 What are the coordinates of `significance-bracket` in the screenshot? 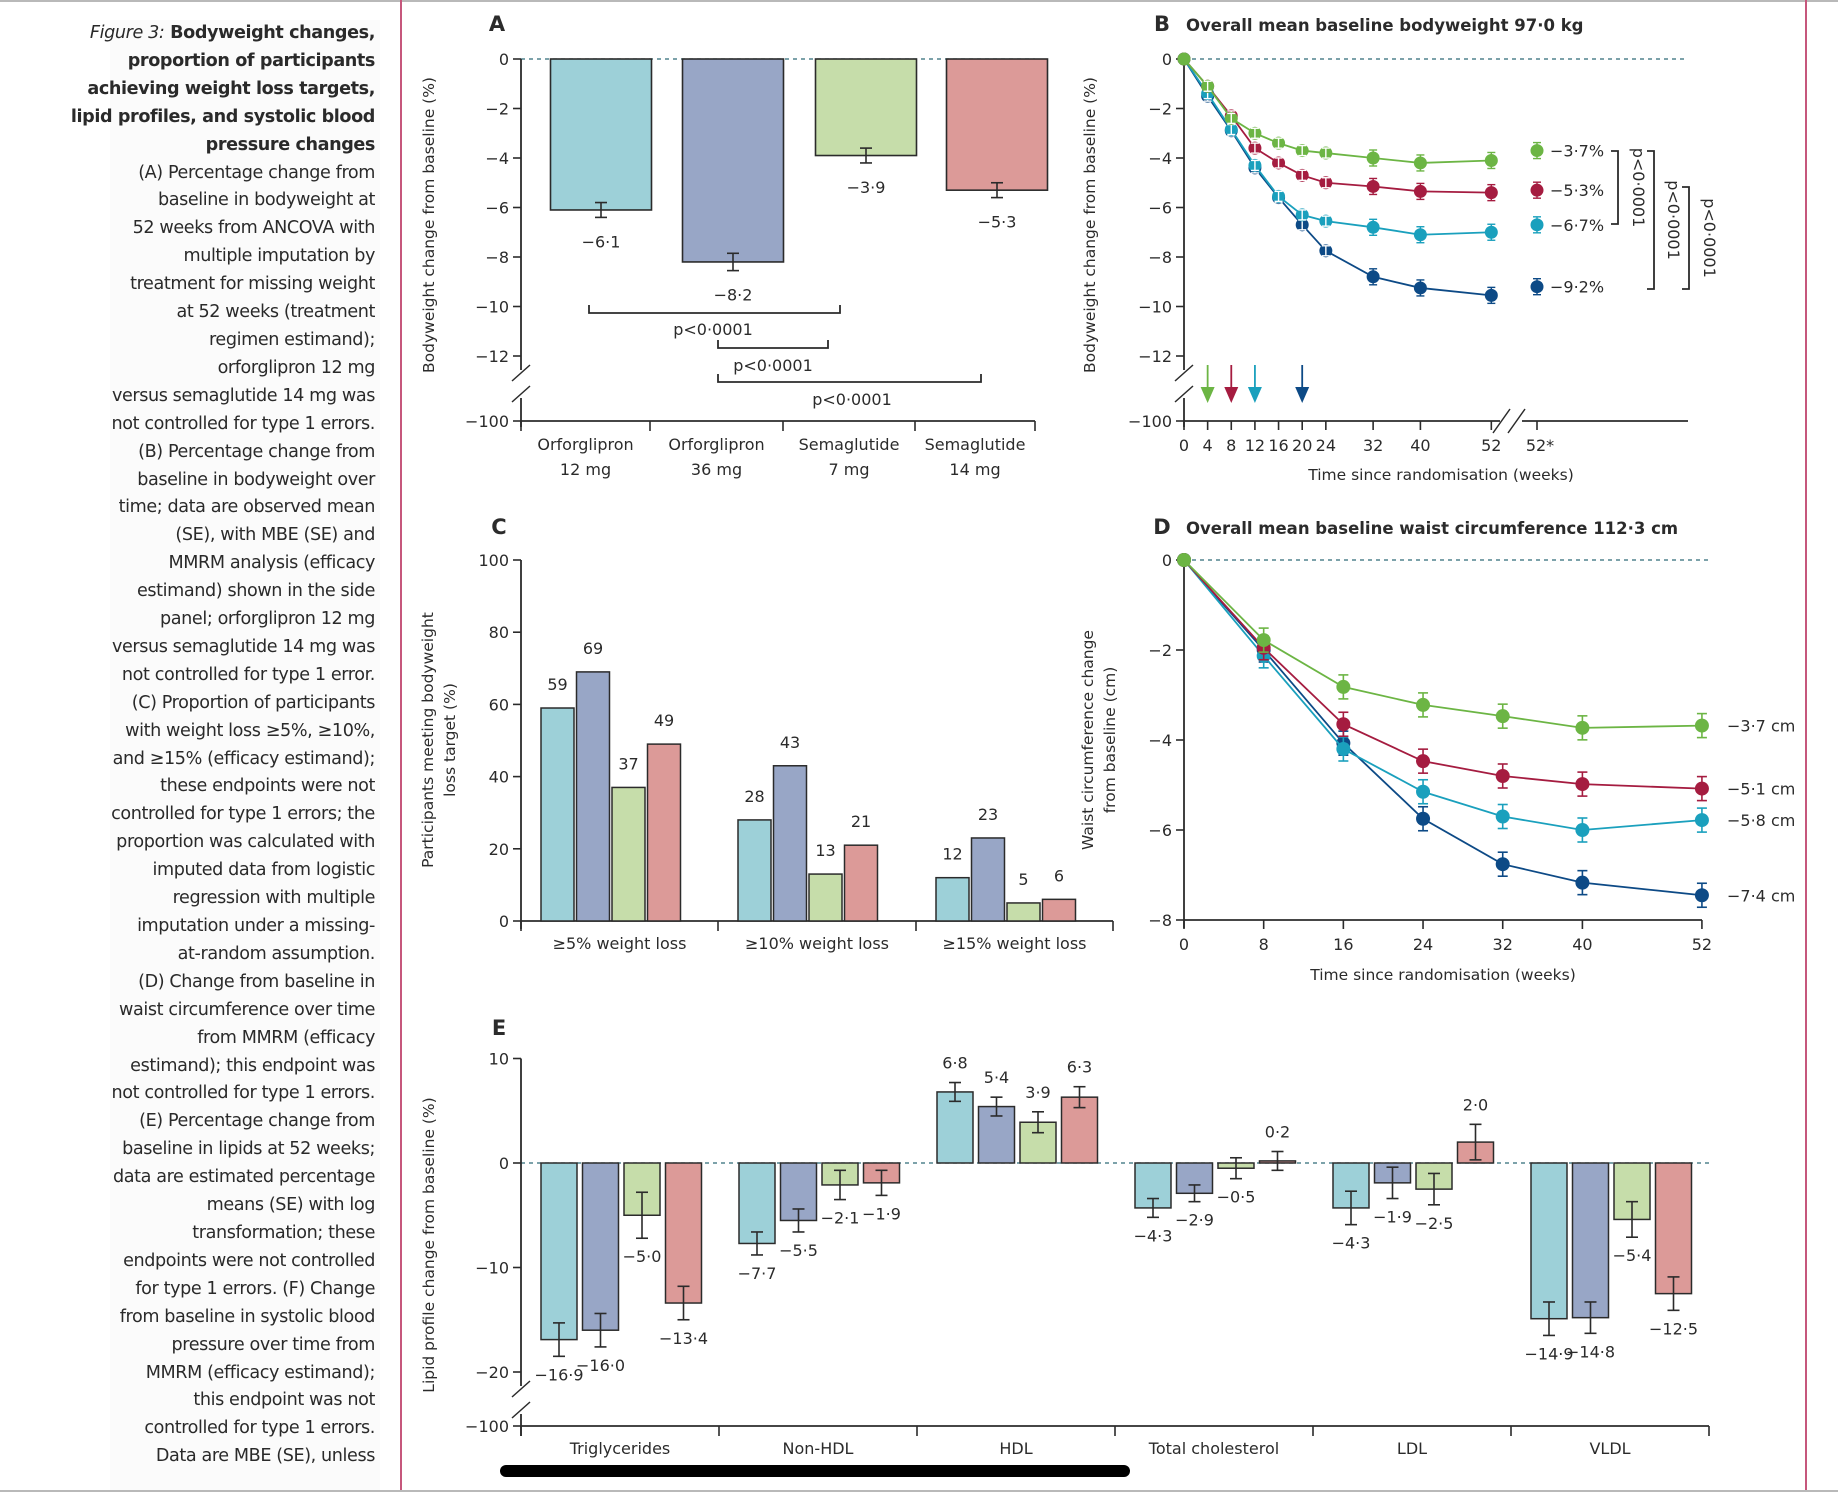 It's located at (773, 344).